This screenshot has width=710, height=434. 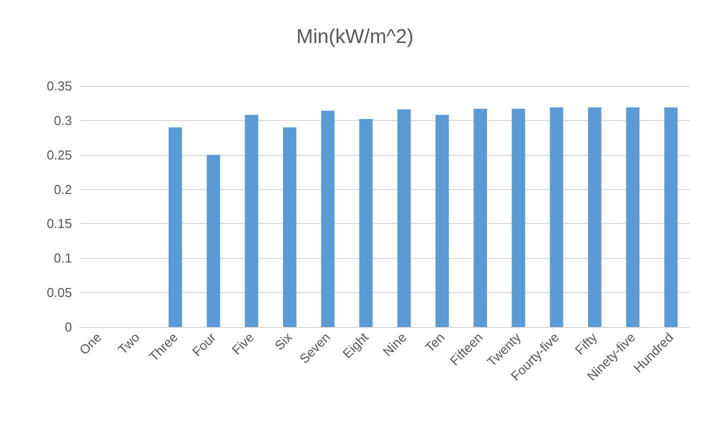 What do you see at coordinates (128, 344) in the screenshot?
I see `x-tick-label: Two` at bounding box center [128, 344].